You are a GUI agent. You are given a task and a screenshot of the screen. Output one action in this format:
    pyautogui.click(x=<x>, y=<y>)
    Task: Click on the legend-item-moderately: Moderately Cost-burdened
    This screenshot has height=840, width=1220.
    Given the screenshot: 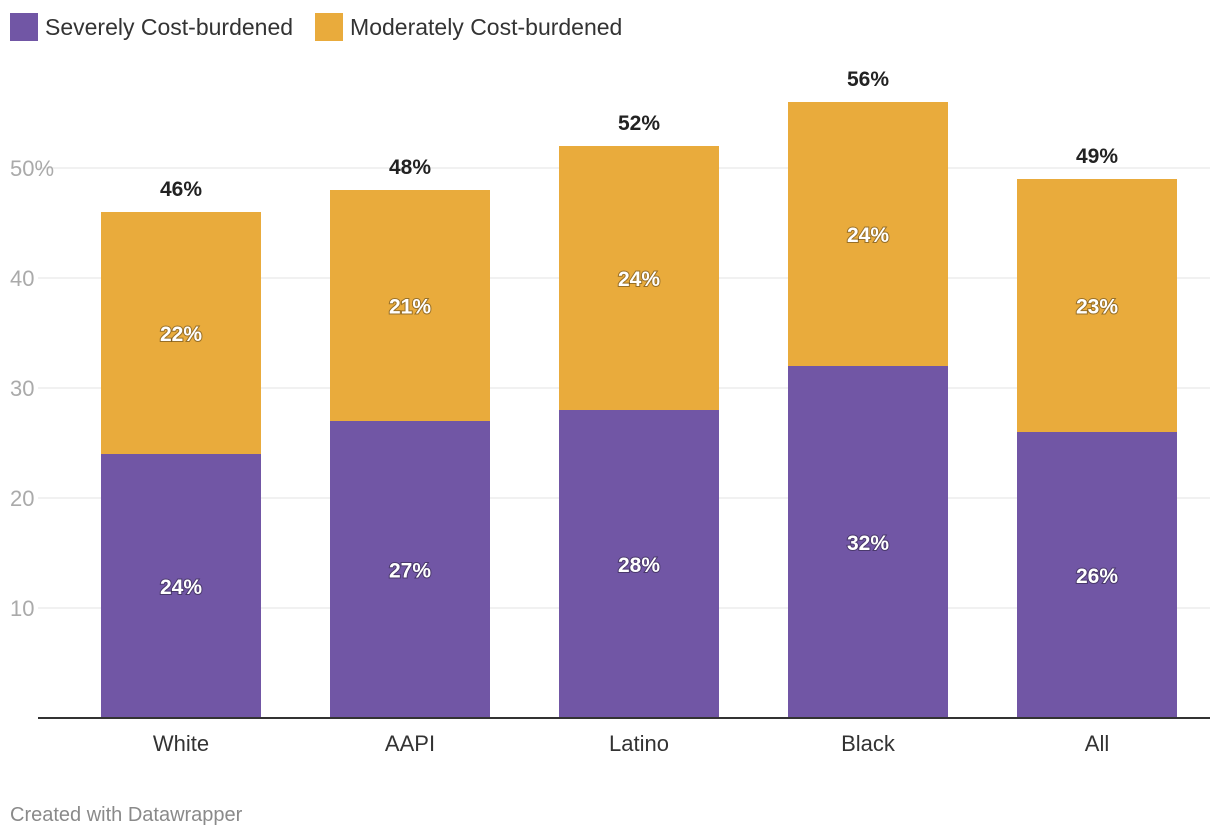 What is the action you would take?
    pyautogui.click(x=468, y=27)
    